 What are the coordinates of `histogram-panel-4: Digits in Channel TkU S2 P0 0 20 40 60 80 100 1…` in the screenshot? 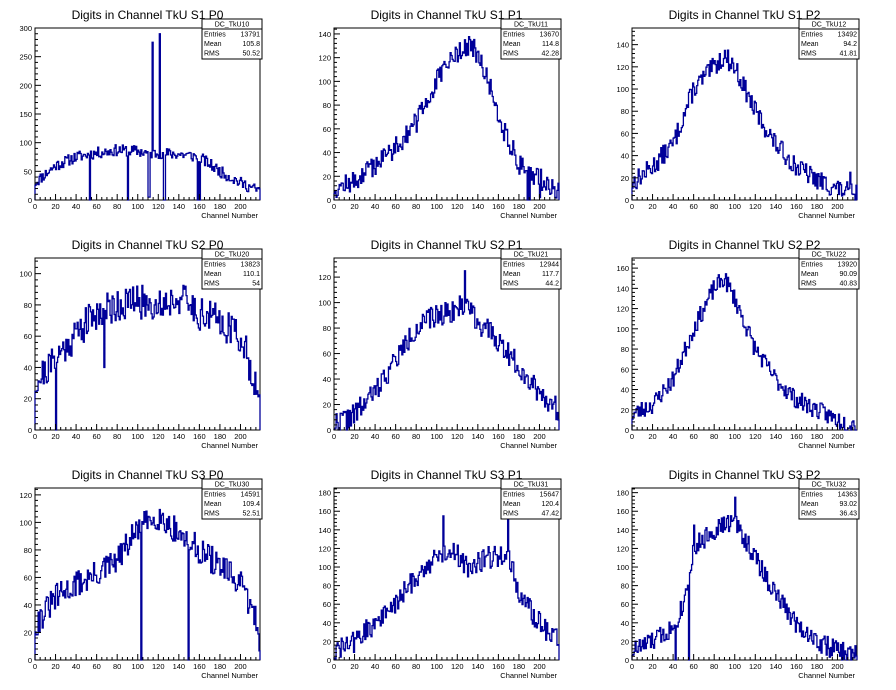 It's located at (141, 344).